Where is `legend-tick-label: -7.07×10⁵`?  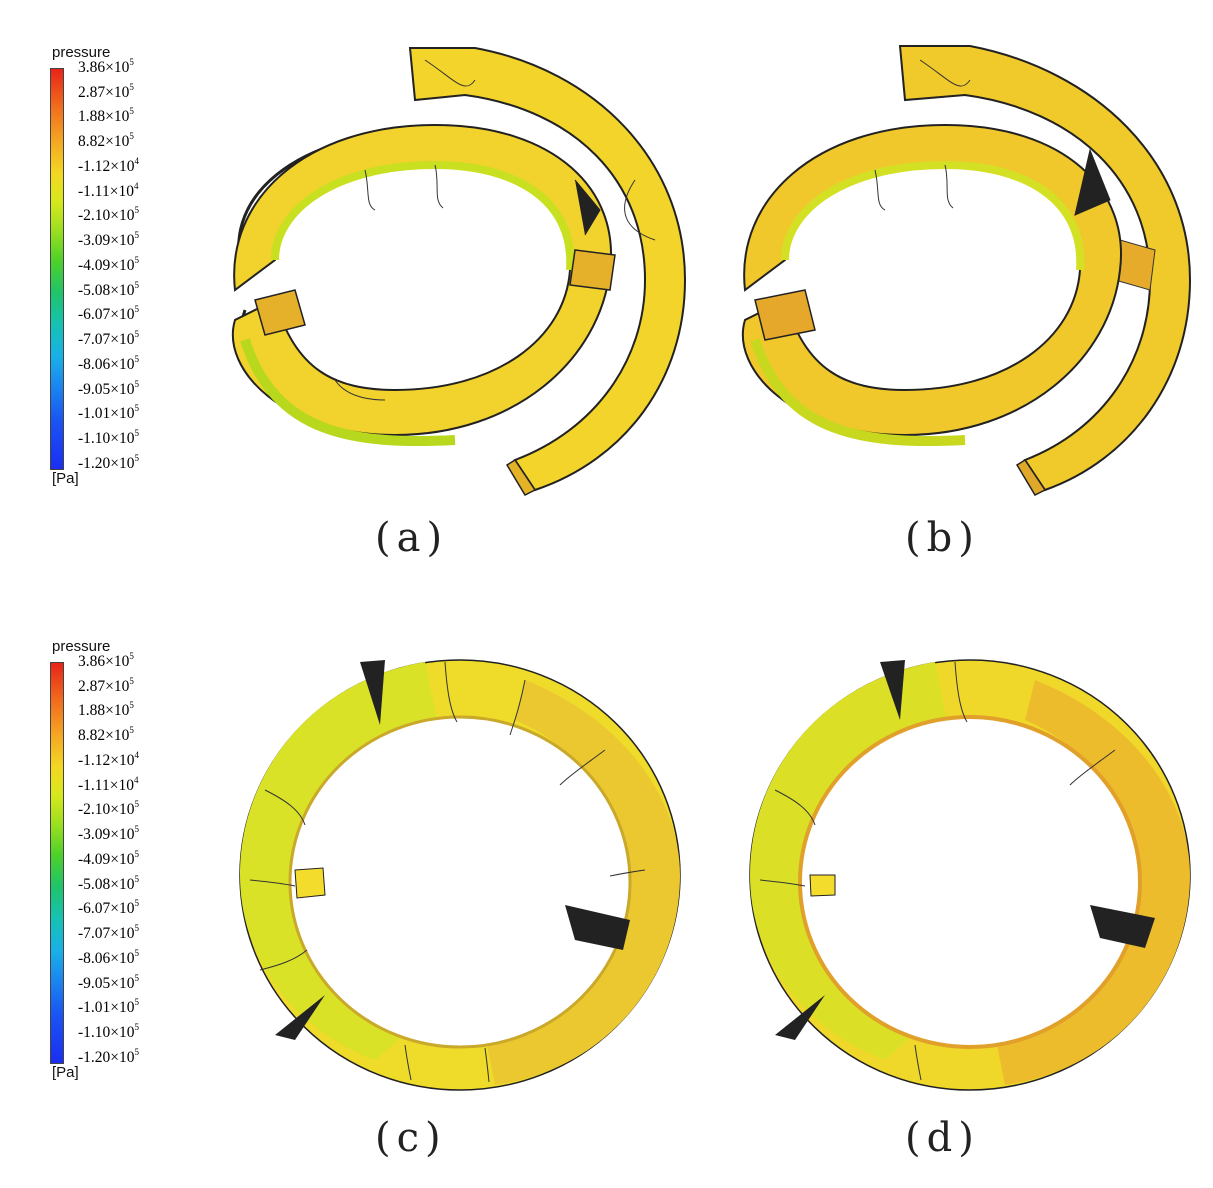
legend-tick-label: -7.07×10⁵ is located at coordinates (109, 339).